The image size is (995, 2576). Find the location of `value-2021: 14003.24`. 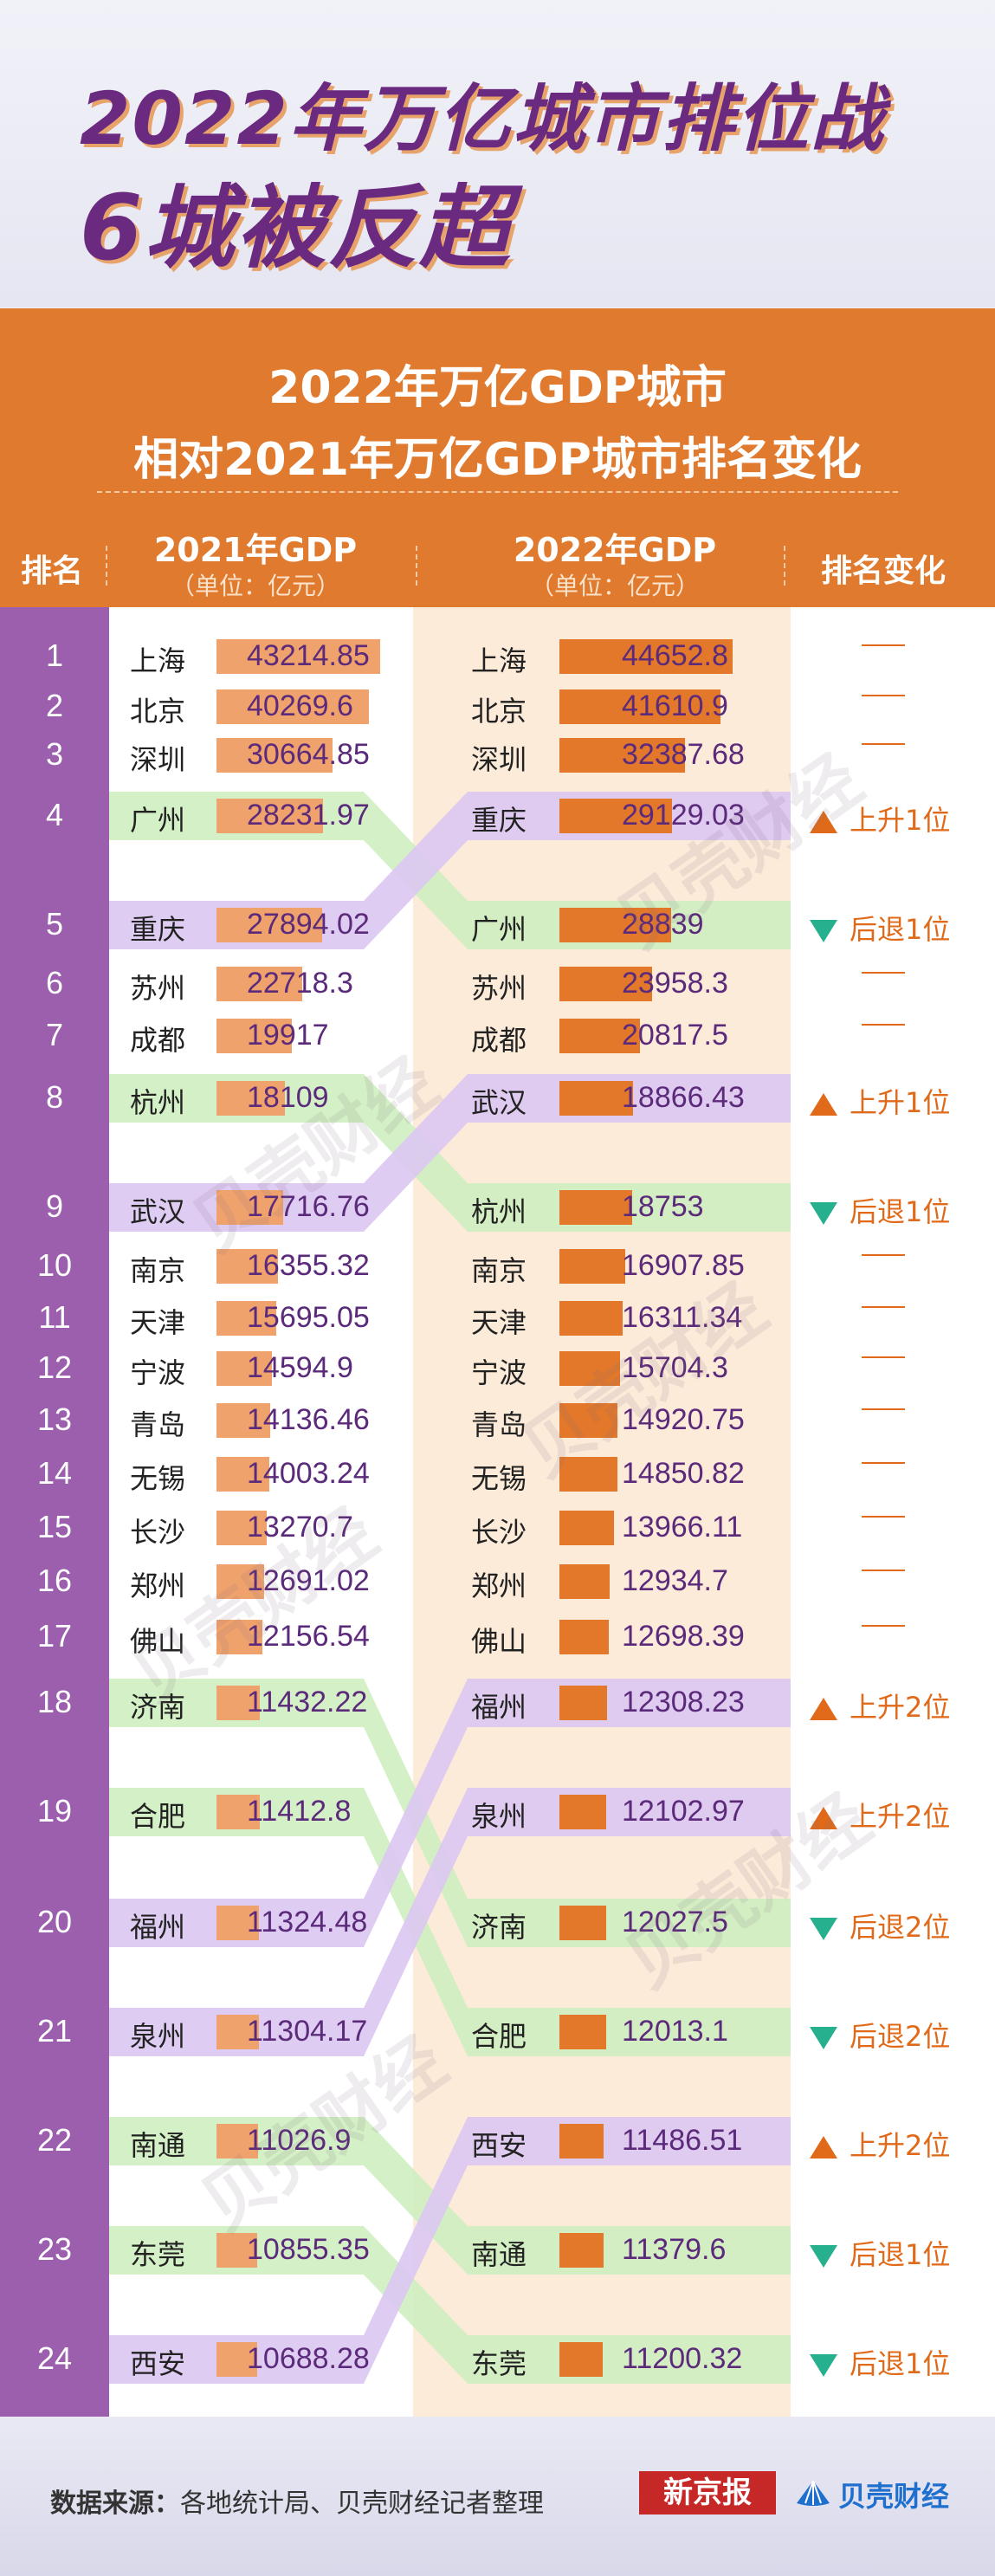

value-2021: 14003.24 is located at coordinates (308, 1473).